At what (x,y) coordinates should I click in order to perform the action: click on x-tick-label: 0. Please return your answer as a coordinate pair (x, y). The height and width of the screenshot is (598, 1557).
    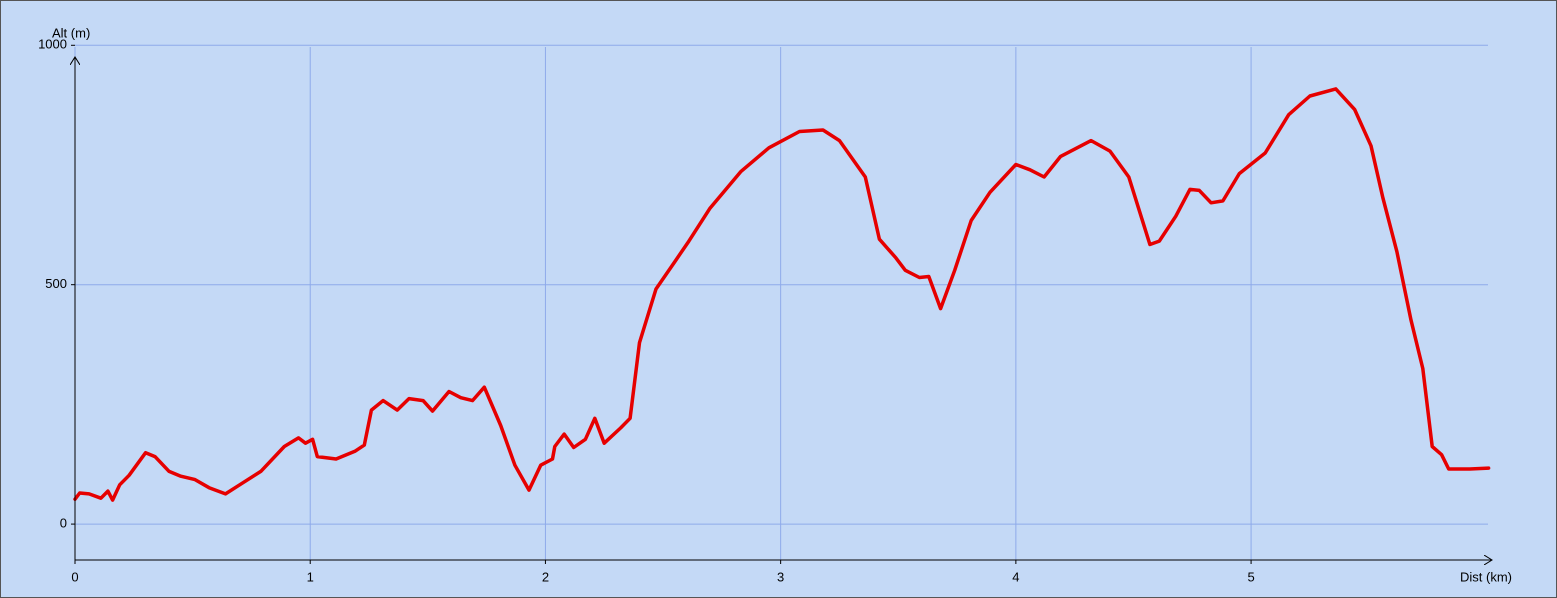
    Looking at the image, I should click on (74, 576).